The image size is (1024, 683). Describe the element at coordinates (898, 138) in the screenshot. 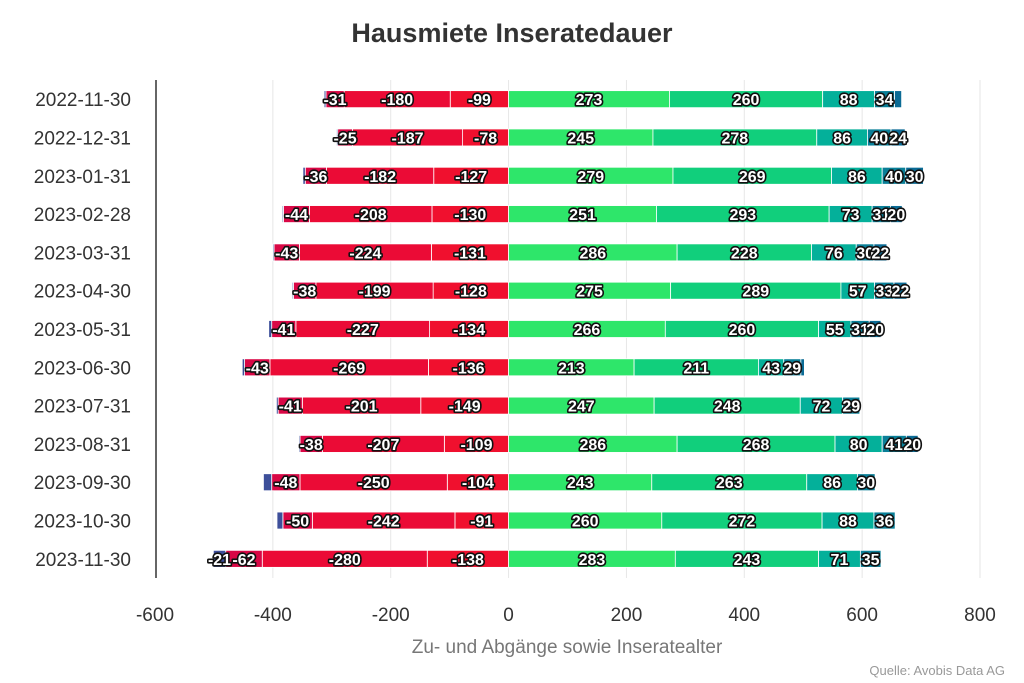

I see `data-label: 24` at that location.